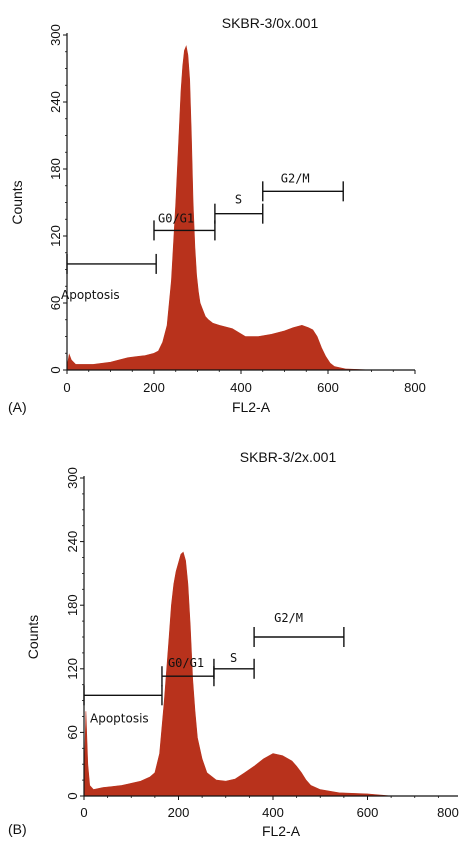 The height and width of the screenshot is (841, 460). Describe the element at coordinates (17, 407) in the screenshot. I see `panel-label: (A)` at that location.